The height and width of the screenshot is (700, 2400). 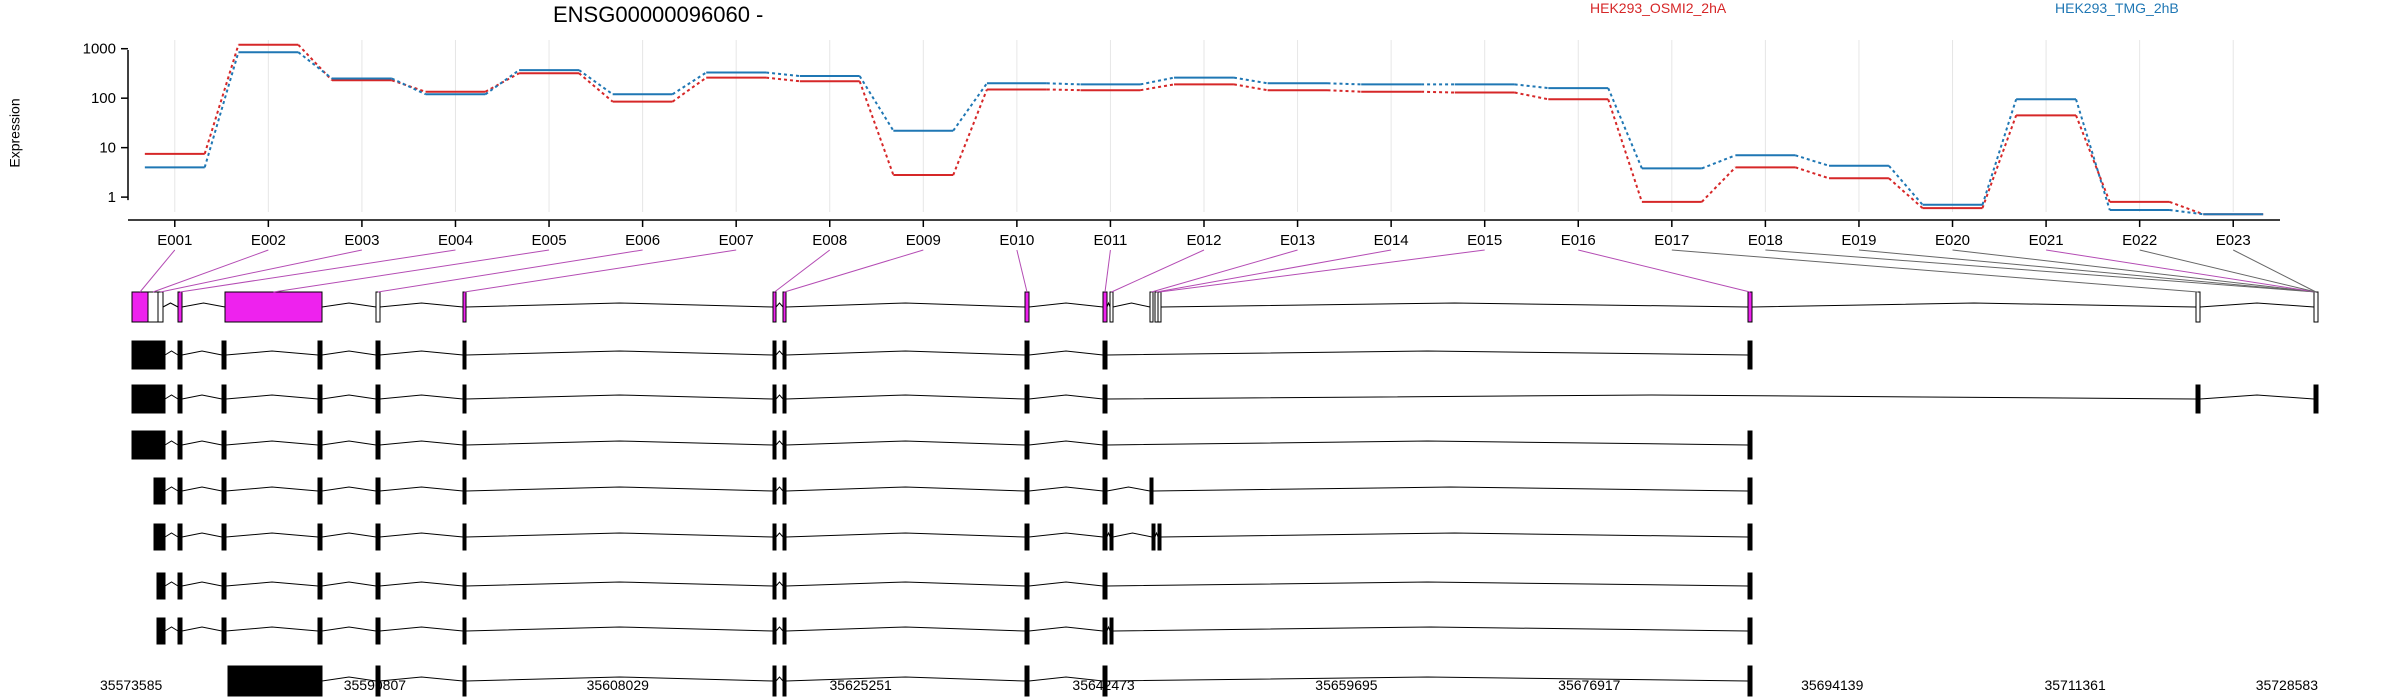 What do you see at coordinates (268, 240) in the screenshot?
I see `x-tick-label-e002: E002` at bounding box center [268, 240].